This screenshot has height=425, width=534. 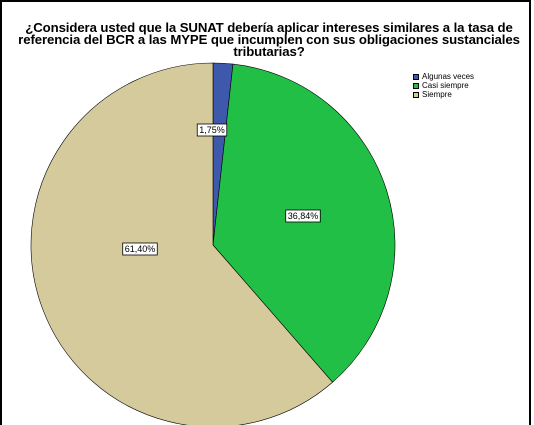 I want to click on data-label-siempre: 61,40%, so click(x=140, y=249).